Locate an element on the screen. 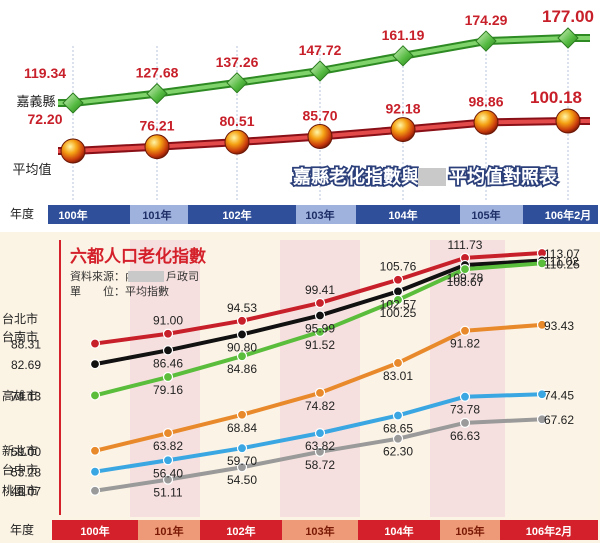  bottom-data-label-1-5: 109.78 is located at coordinates (465, 278).